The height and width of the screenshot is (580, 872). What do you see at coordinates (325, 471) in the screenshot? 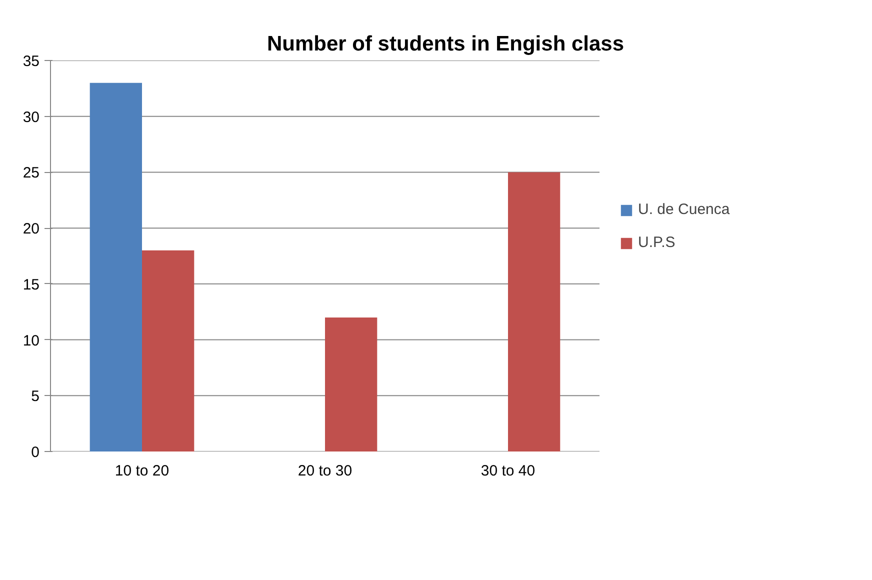
I see `x-tick-label: 20 to 30` at bounding box center [325, 471].